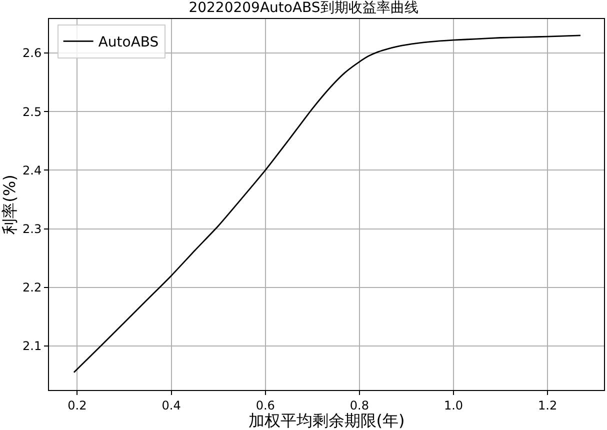 This screenshot has height=430, width=607. What do you see at coordinates (265, 405) in the screenshot?
I see `x-tick-label: 0.6` at bounding box center [265, 405].